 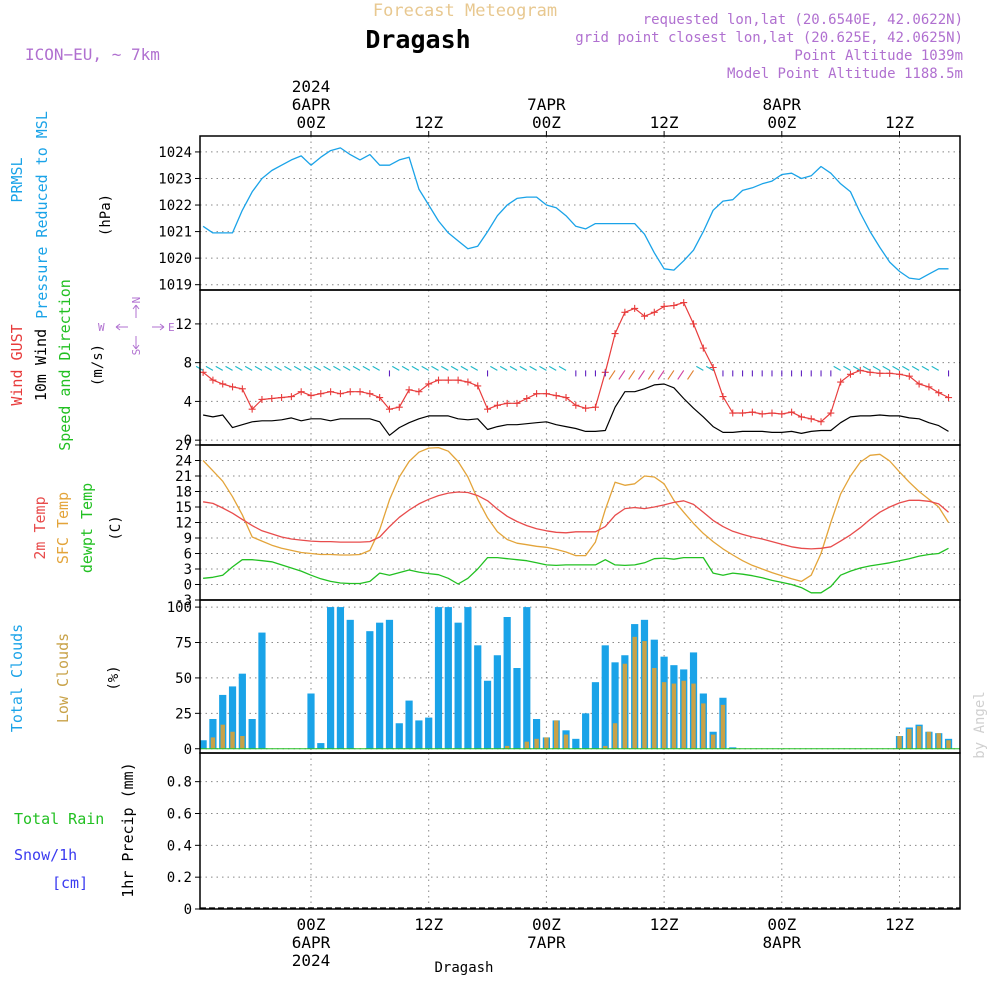 I want to click on pressure-ytick-label: 1021, so click(x=175, y=233).